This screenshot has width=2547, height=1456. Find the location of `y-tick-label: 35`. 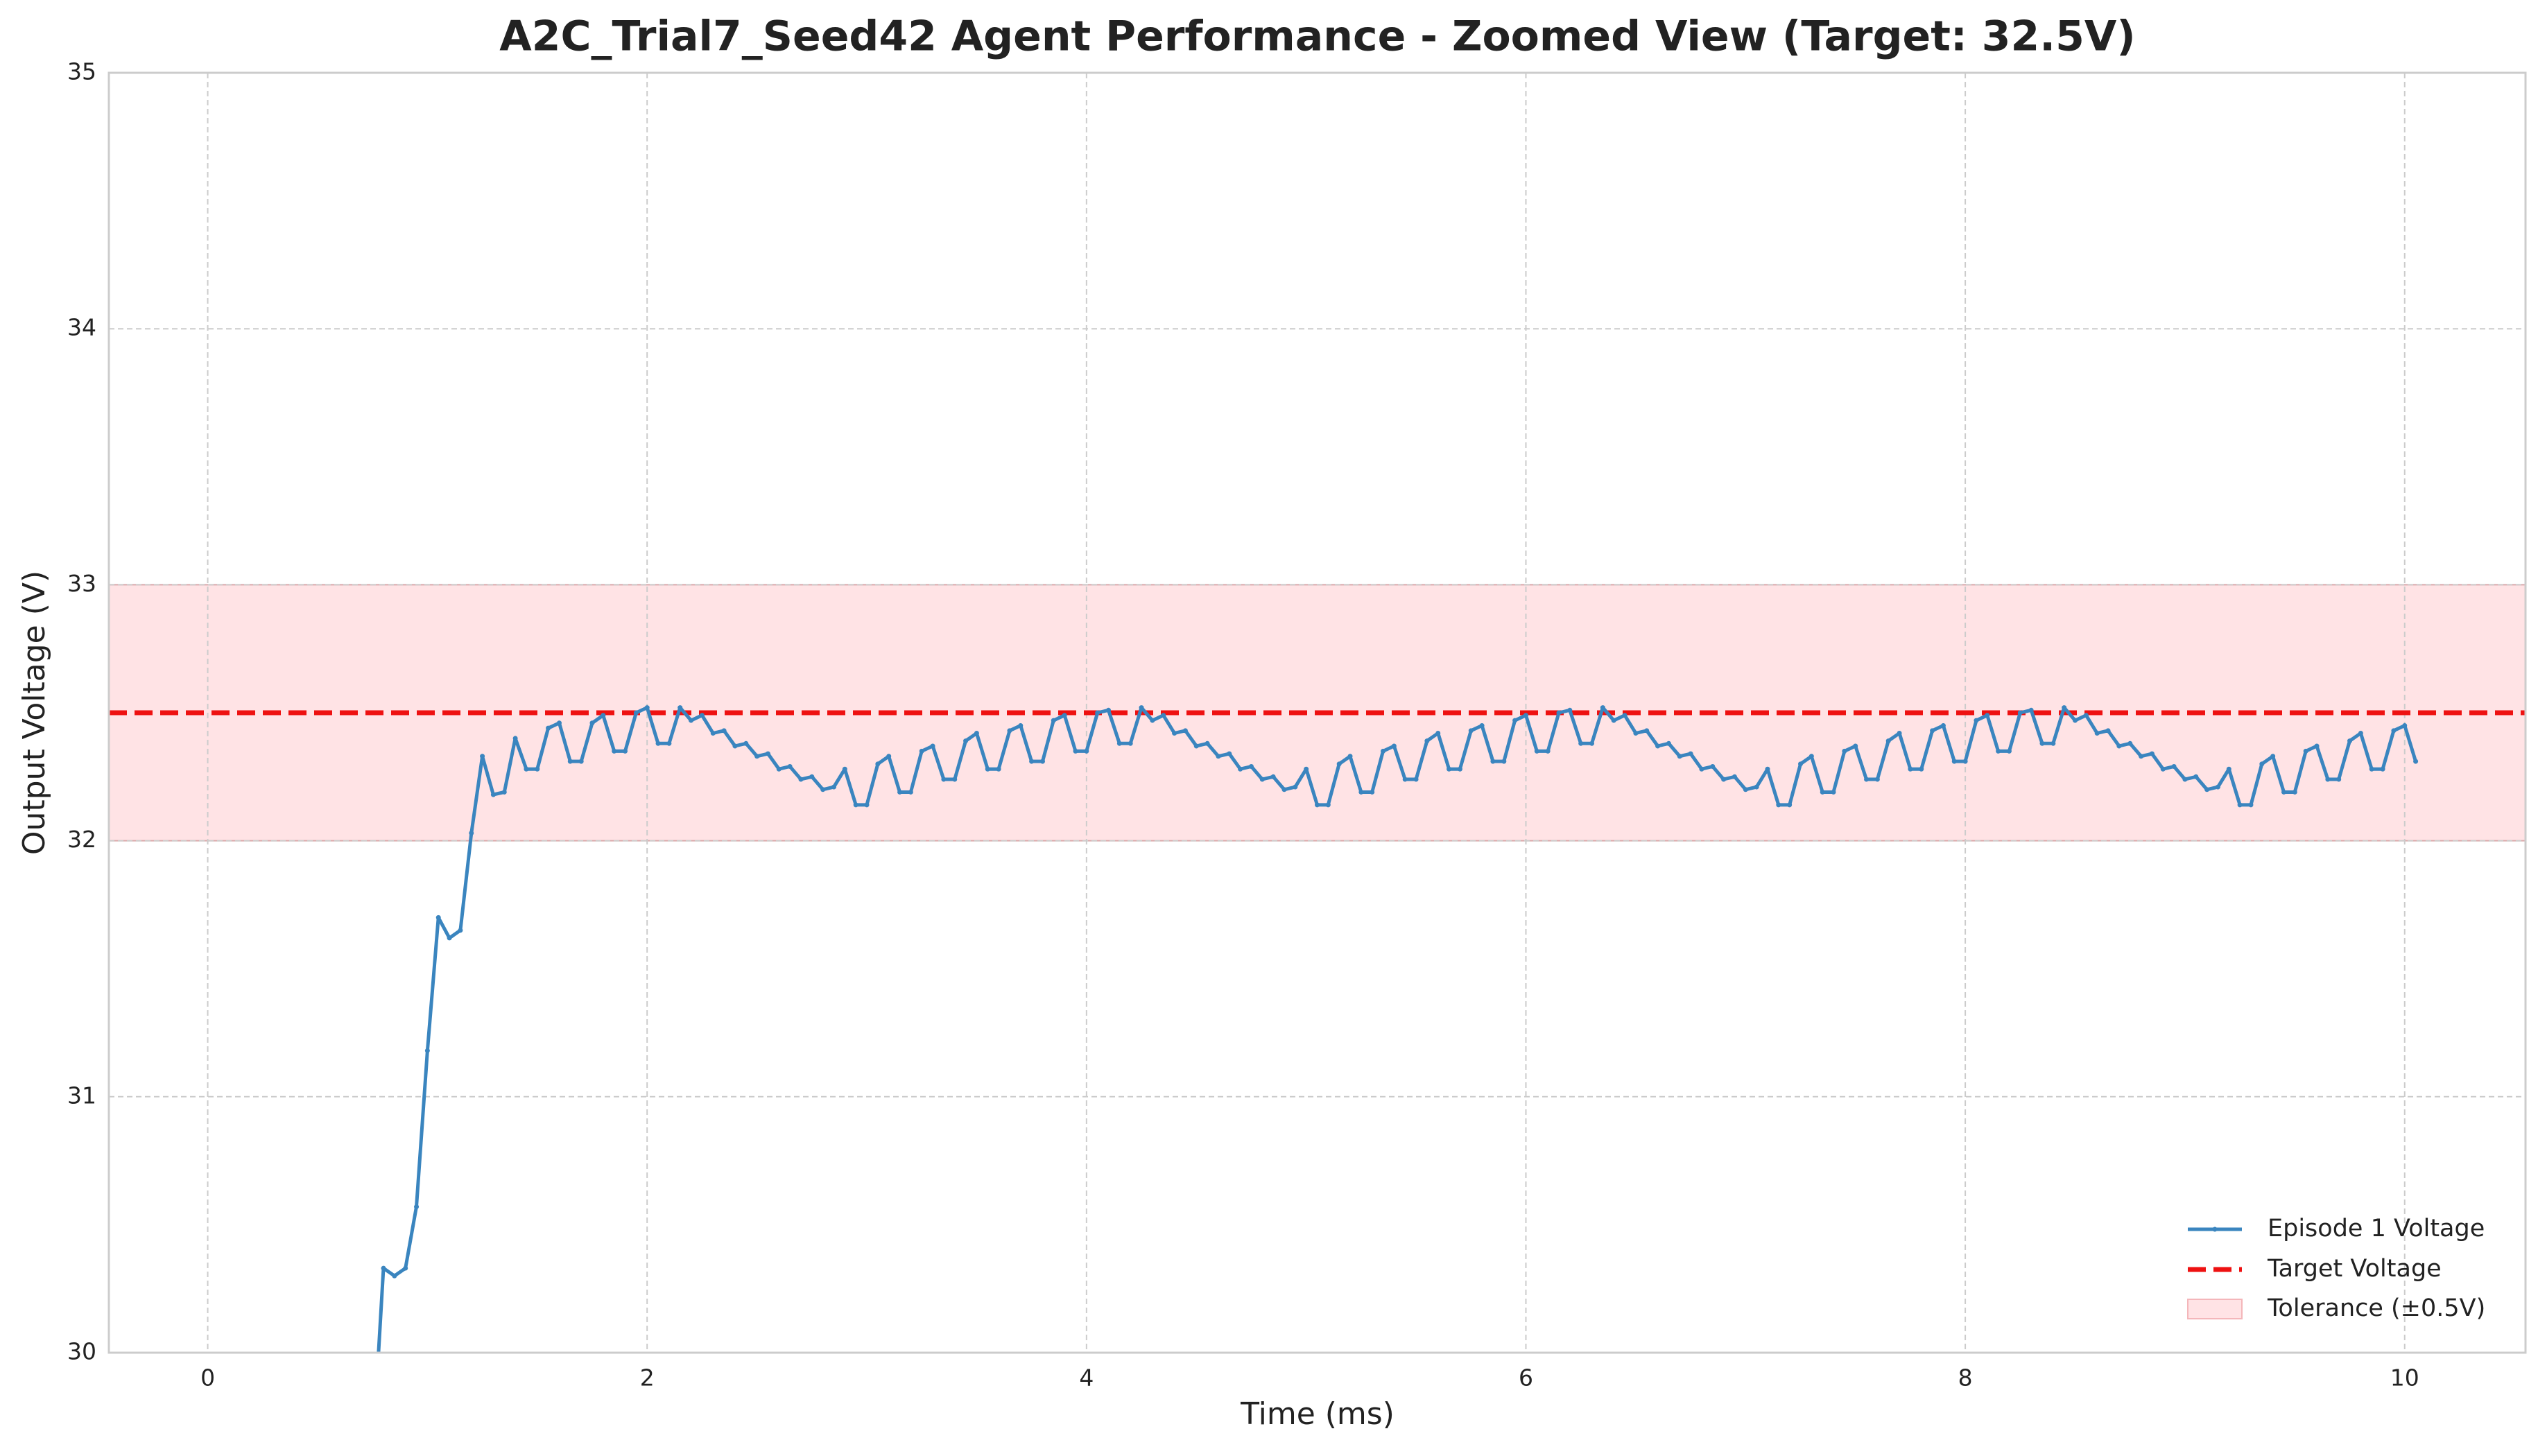

y-tick-label: 35 is located at coordinates (81, 71).